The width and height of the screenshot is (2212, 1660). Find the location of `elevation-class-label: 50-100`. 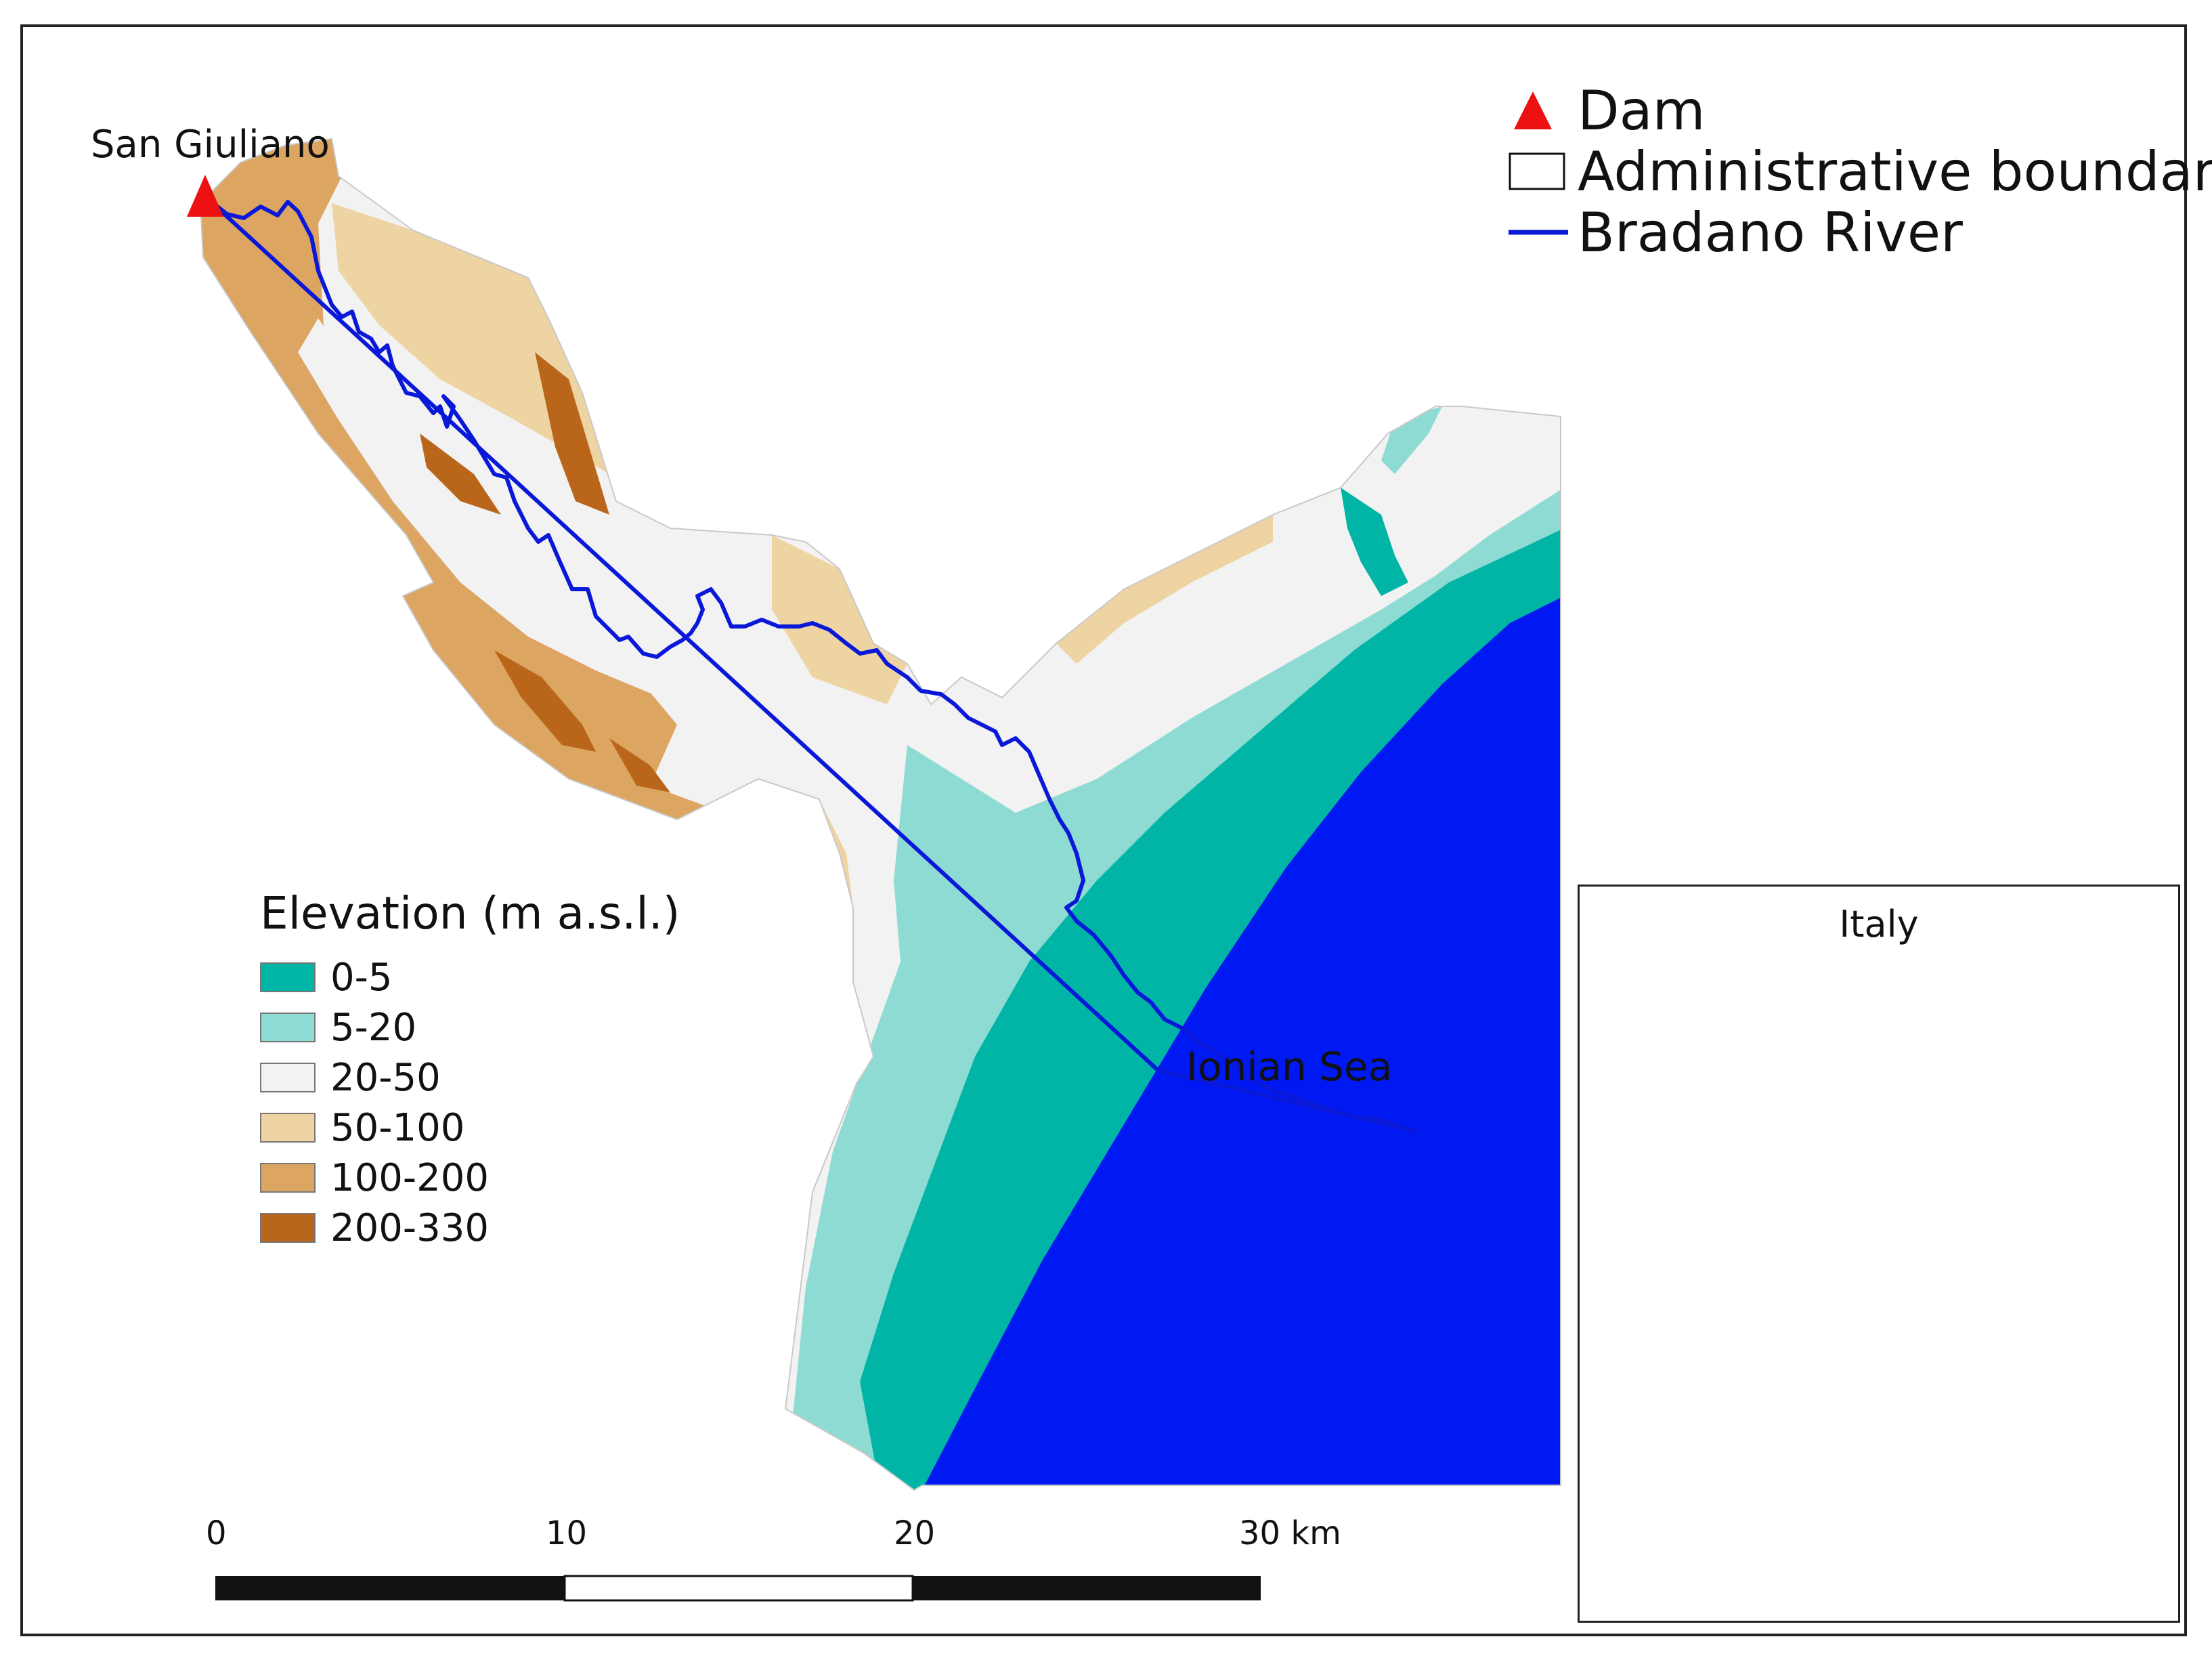

elevation-class-label: 50-100 is located at coordinates (397, 1127).